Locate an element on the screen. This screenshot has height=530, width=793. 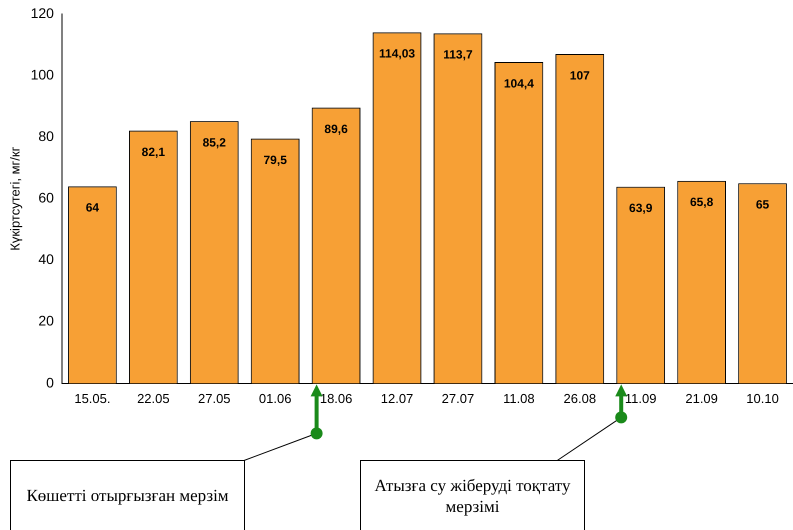
x-tick-label: 11.09 is located at coordinates (640, 398).